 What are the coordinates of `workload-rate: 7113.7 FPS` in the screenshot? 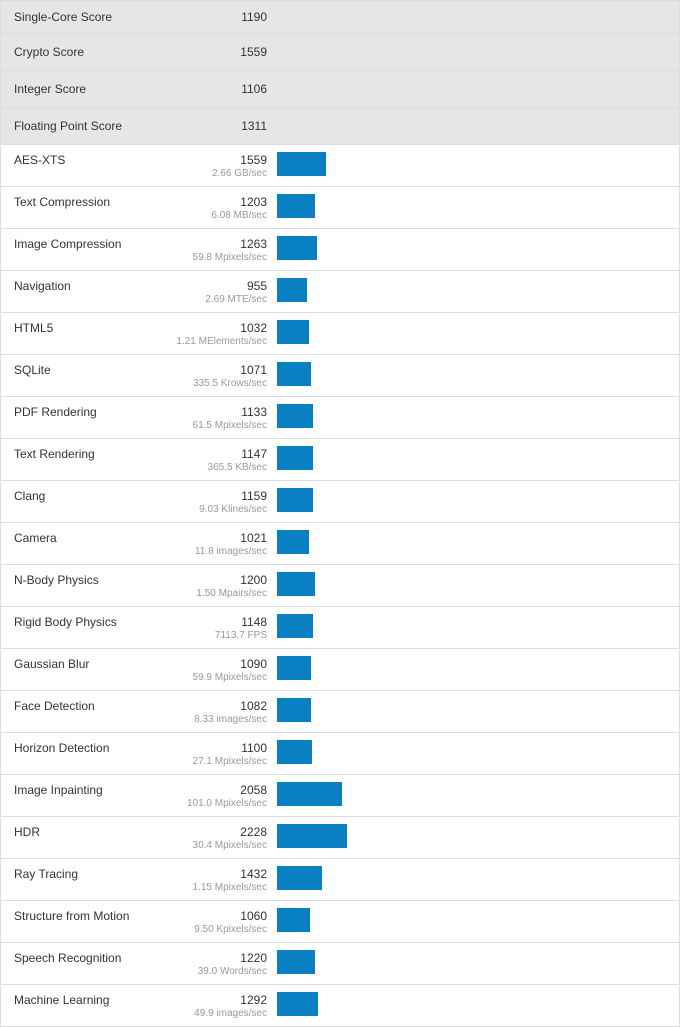 It's located at (240, 635).